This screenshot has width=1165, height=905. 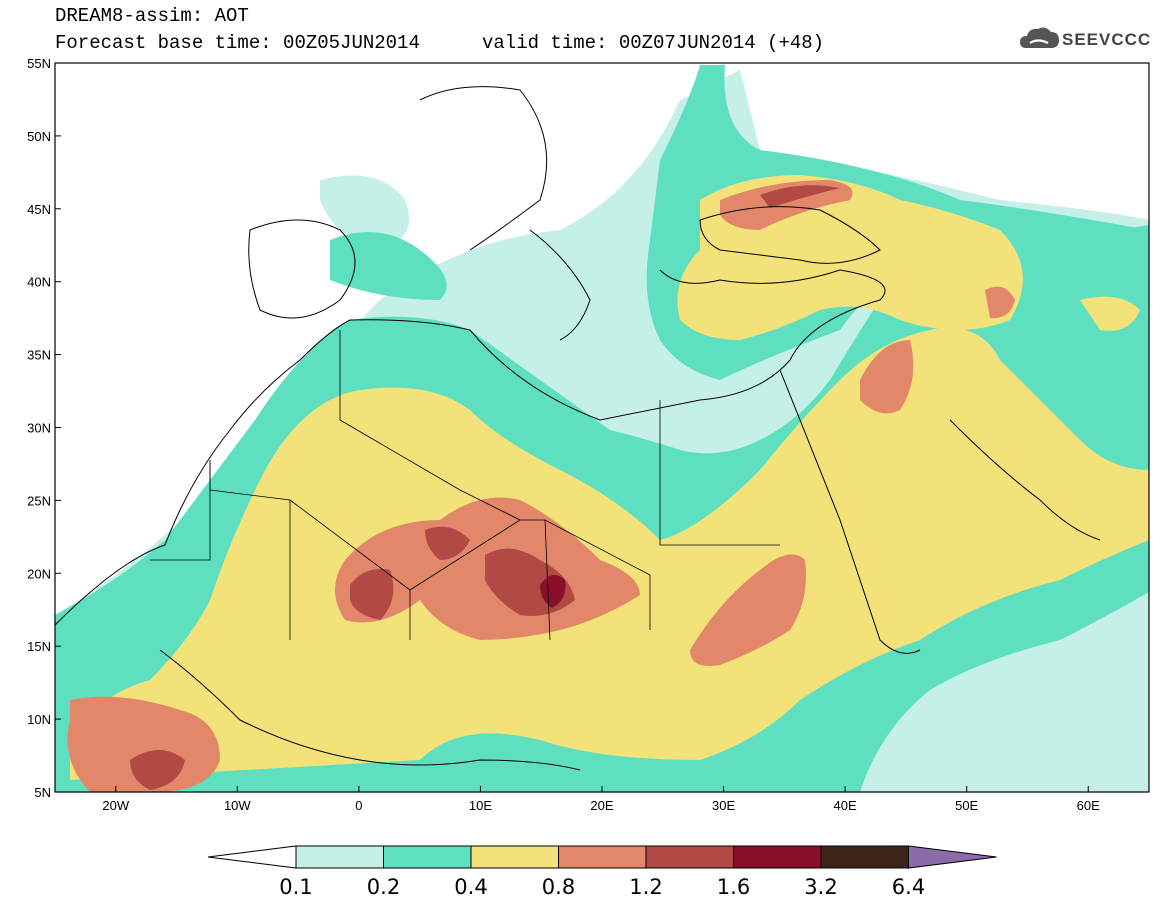 What do you see at coordinates (733, 886) in the screenshot?
I see `colorbar-label: 1.6` at bounding box center [733, 886].